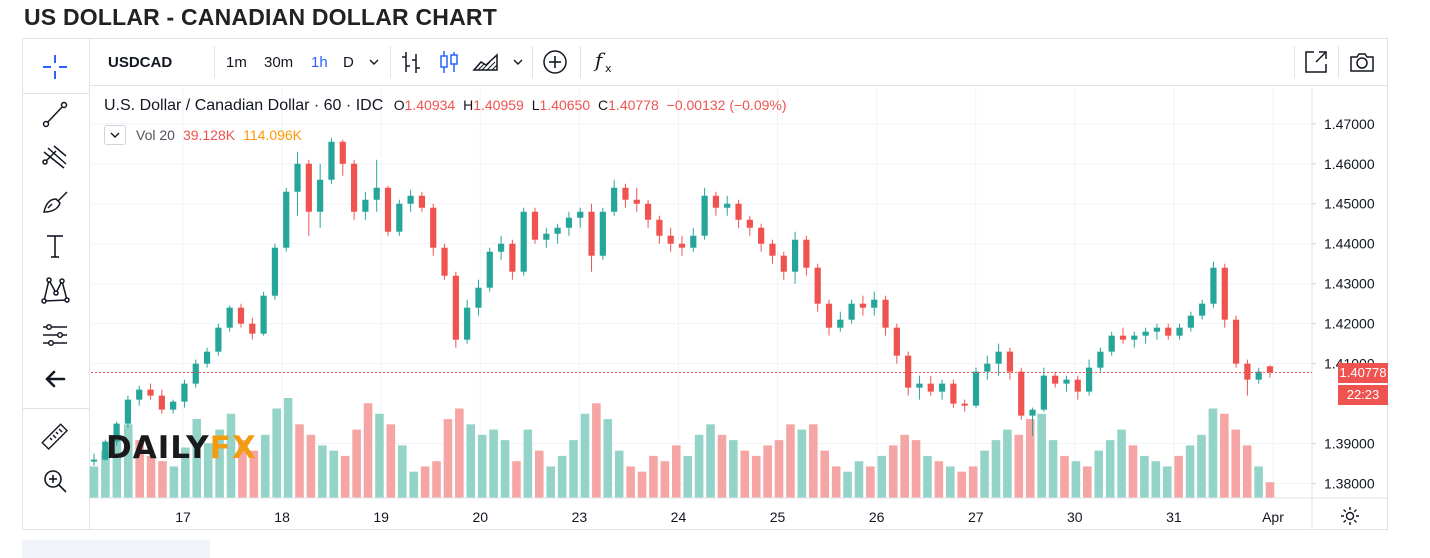  I want to click on pitchfork-icon, so click(55, 157).